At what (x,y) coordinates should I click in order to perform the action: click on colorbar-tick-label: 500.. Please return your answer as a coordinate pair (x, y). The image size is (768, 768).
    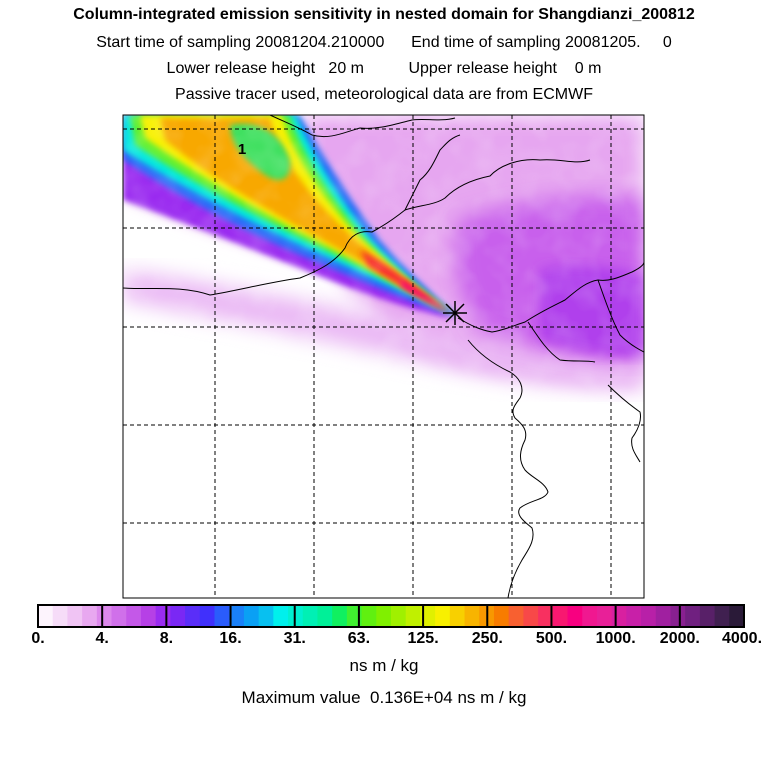
    Looking at the image, I should click on (551, 638).